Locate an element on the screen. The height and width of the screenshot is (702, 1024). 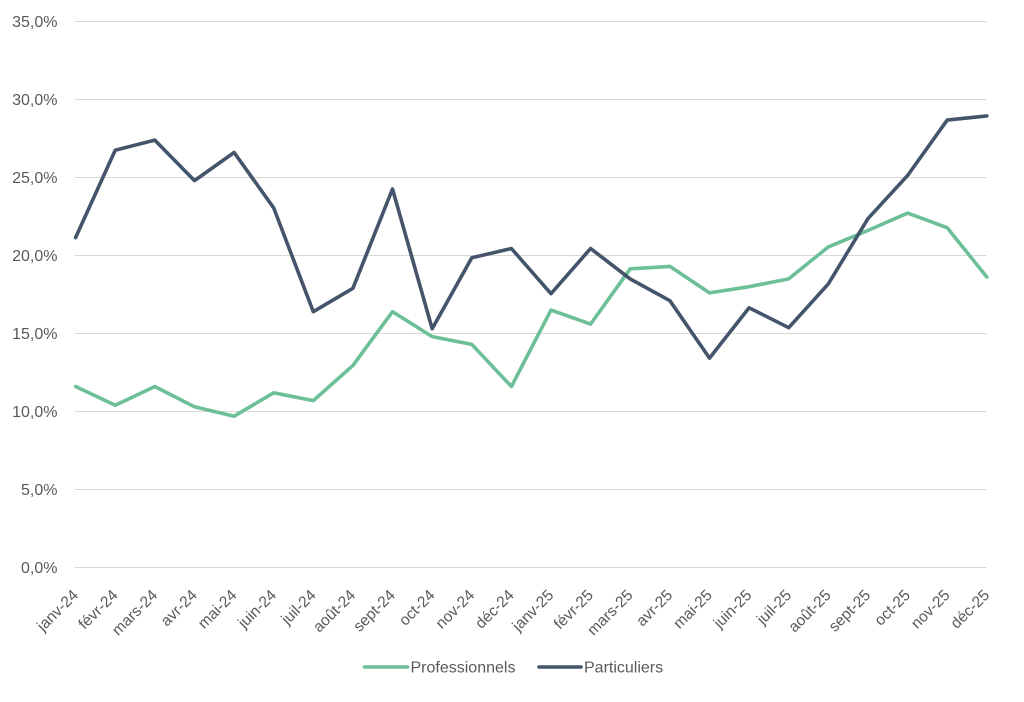
svg-text: 15,0% is located at coordinates (34, 334).